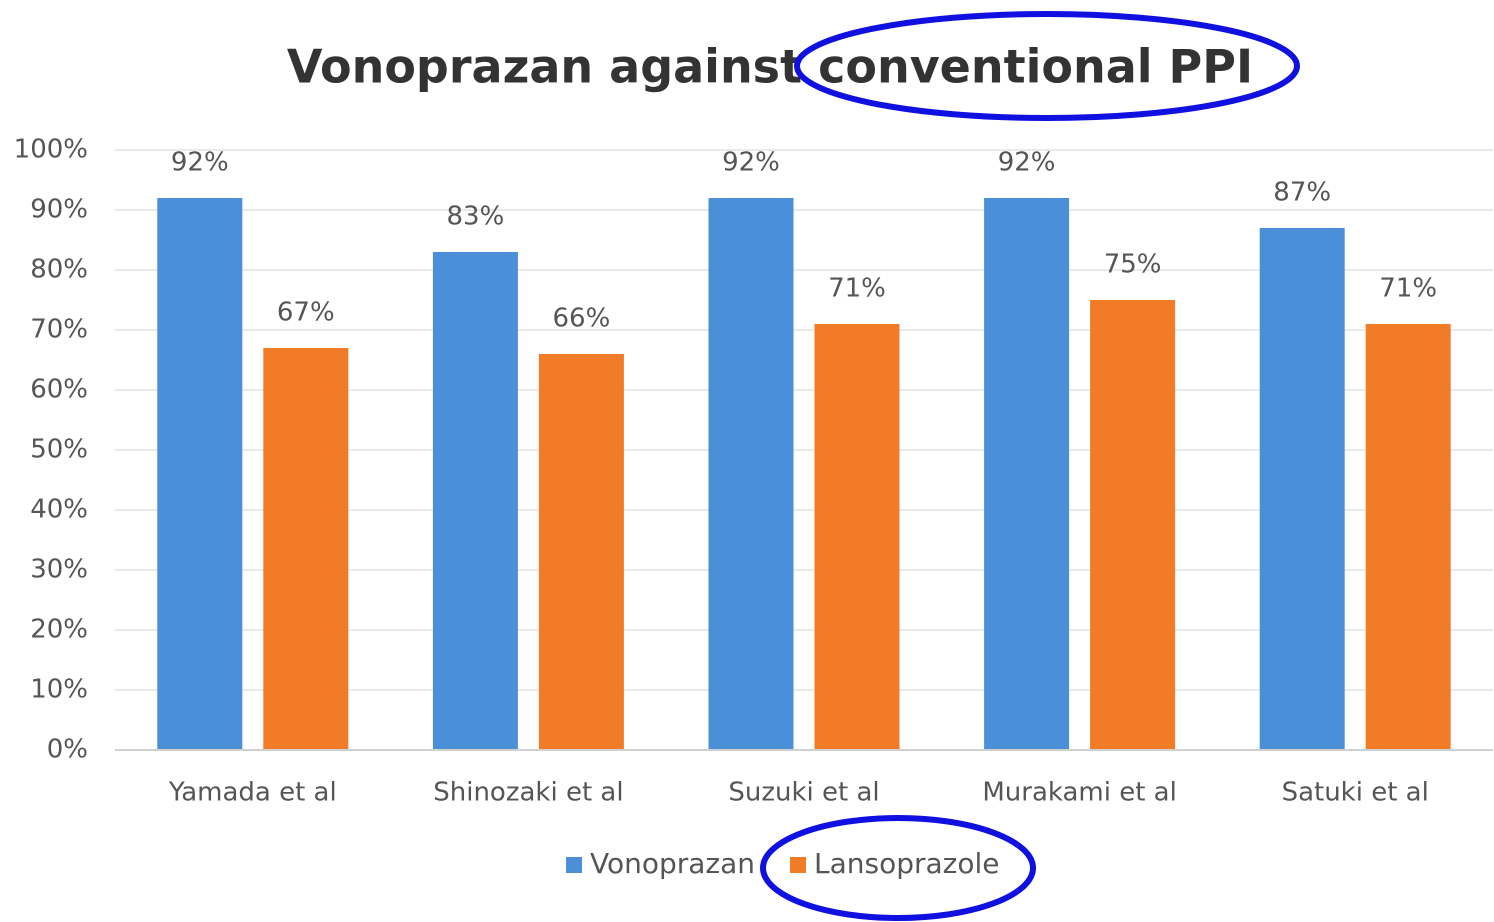 This screenshot has height=922, width=1494. Describe the element at coordinates (306, 313) in the screenshot. I see `data-label: 67%` at that location.